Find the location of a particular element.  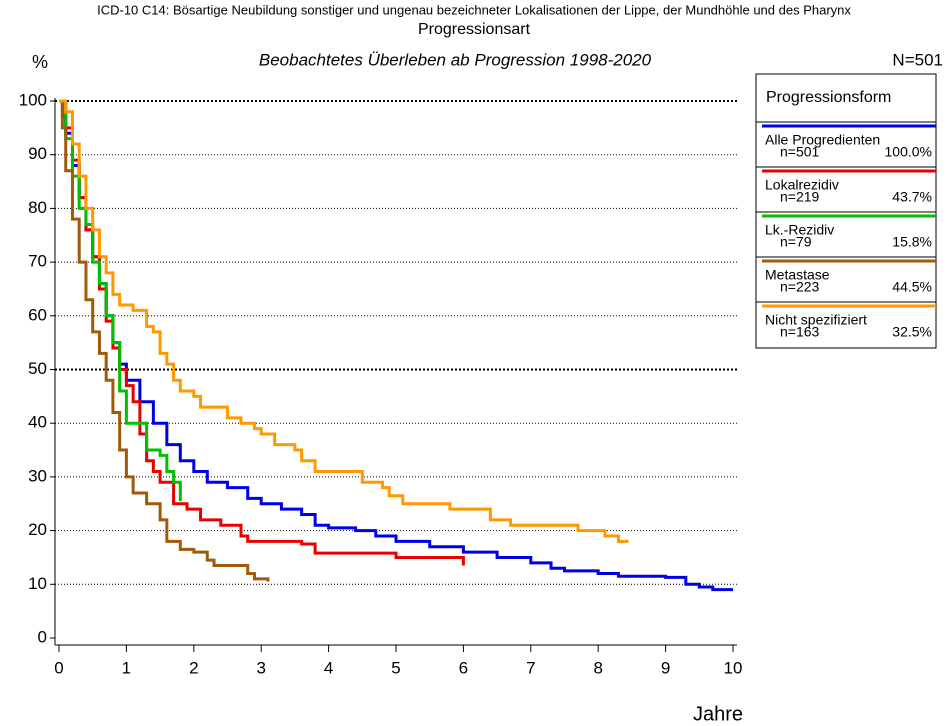

x-tick-label: 9 is located at coordinates (665, 667).